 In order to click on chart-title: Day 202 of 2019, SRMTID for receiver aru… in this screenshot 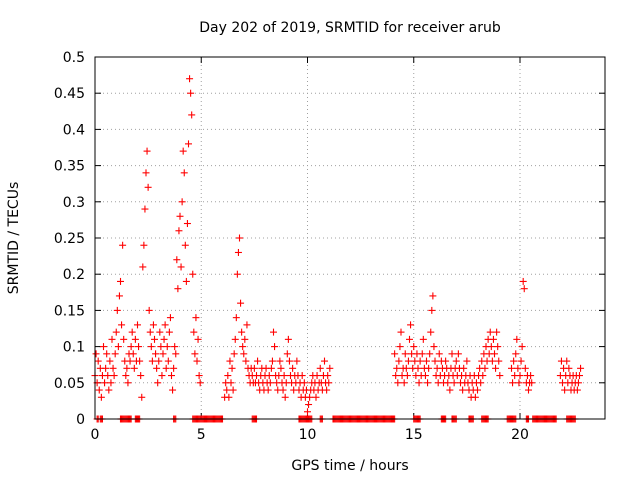, I will do `click(350, 28)`.